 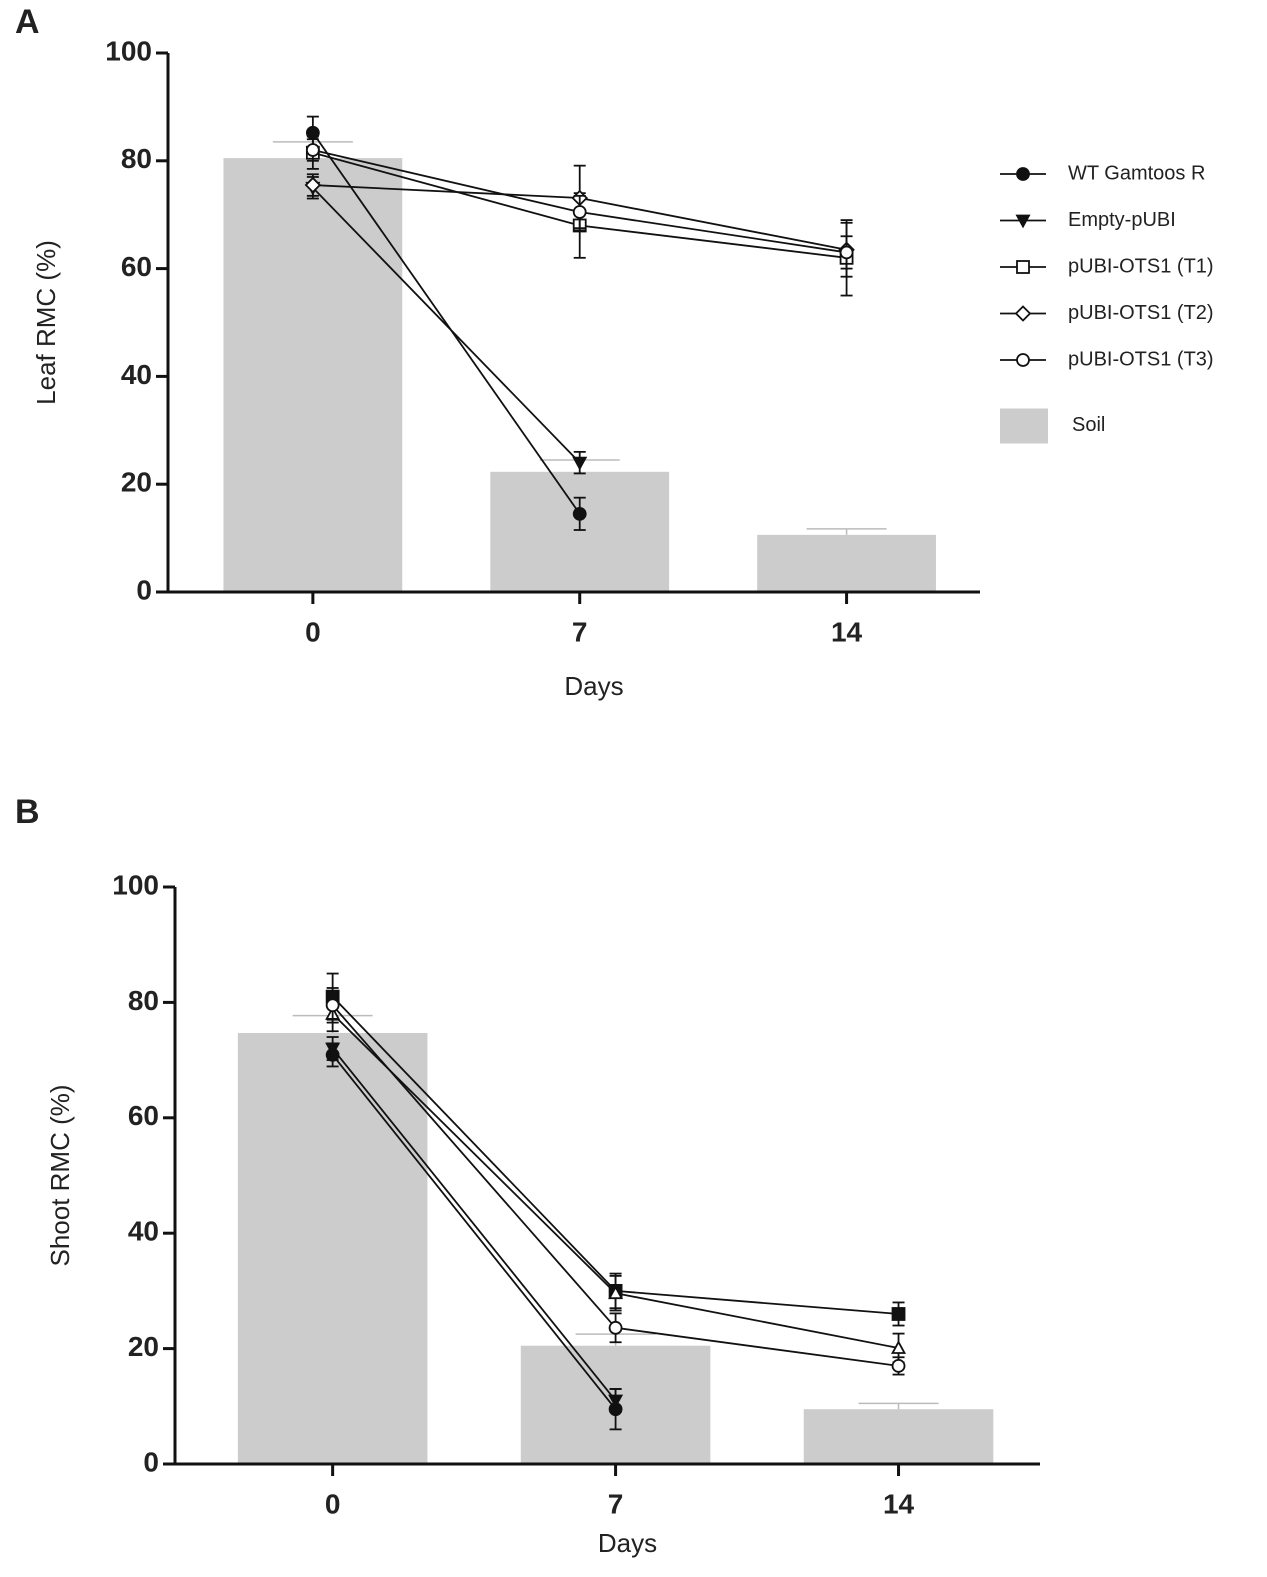 I want to click on y-axis-label: Shoot RMC (%), so click(x=60, y=1175).